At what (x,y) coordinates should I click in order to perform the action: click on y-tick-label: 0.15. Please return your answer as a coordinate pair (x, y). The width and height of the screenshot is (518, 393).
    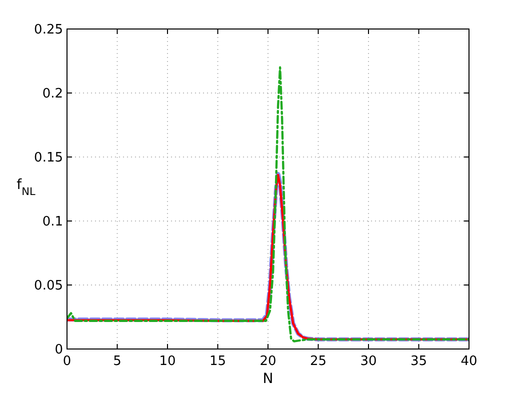
    Looking at the image, I should click on (48, 158).